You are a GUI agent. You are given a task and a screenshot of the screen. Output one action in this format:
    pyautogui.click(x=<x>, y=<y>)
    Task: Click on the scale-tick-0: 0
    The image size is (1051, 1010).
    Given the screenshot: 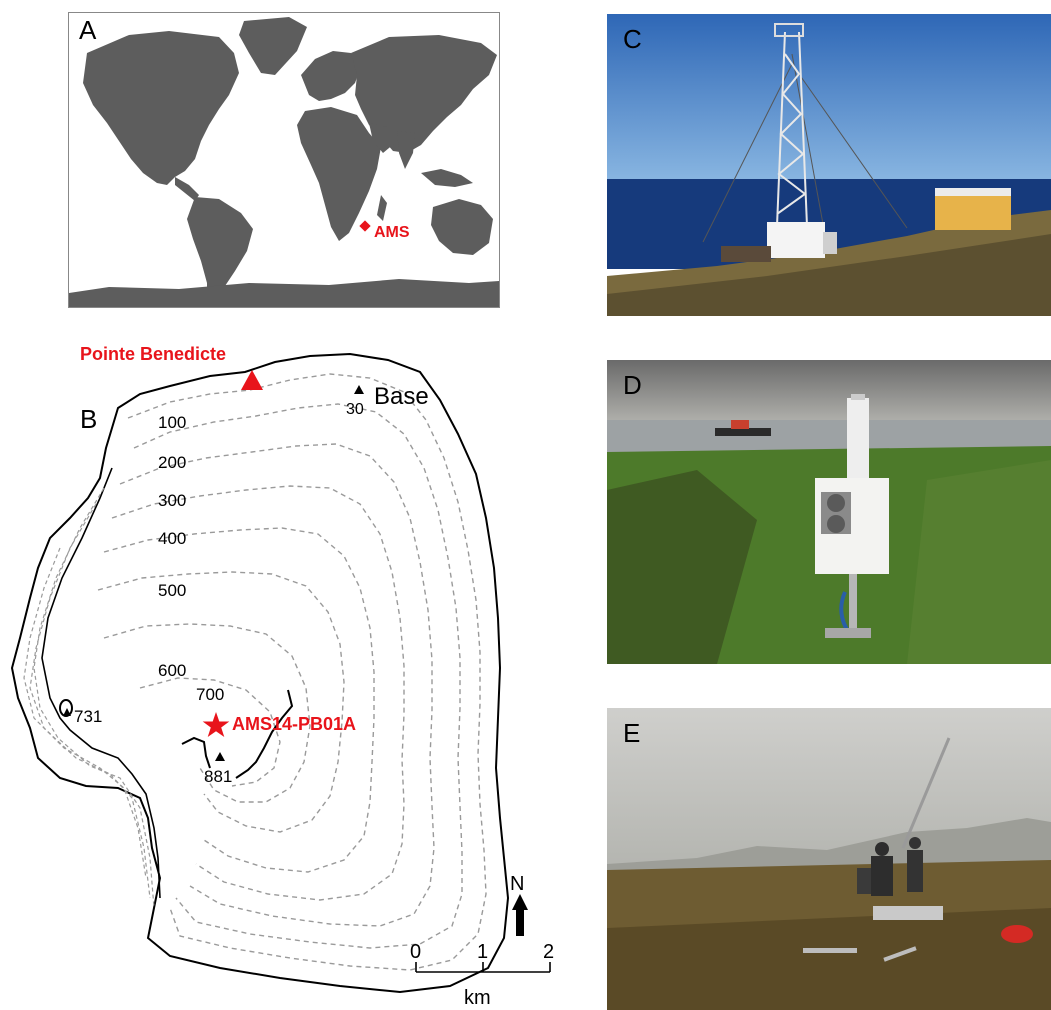 What is the action you would take?
    pyautogui.click(x=415, y=952)
    